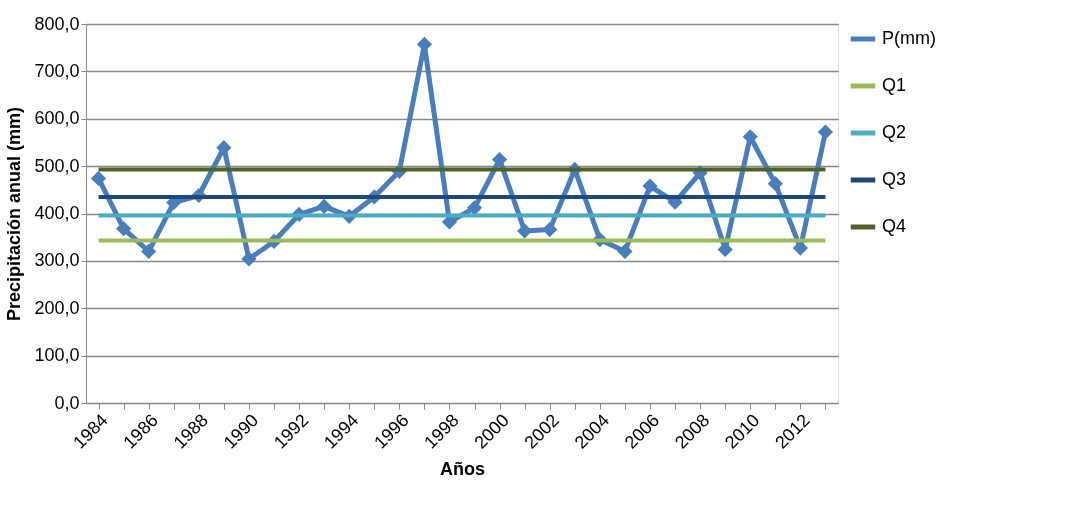 The image size is (1070, 517). I want to click on y-tick-label: 700,0, so click(57, 70).